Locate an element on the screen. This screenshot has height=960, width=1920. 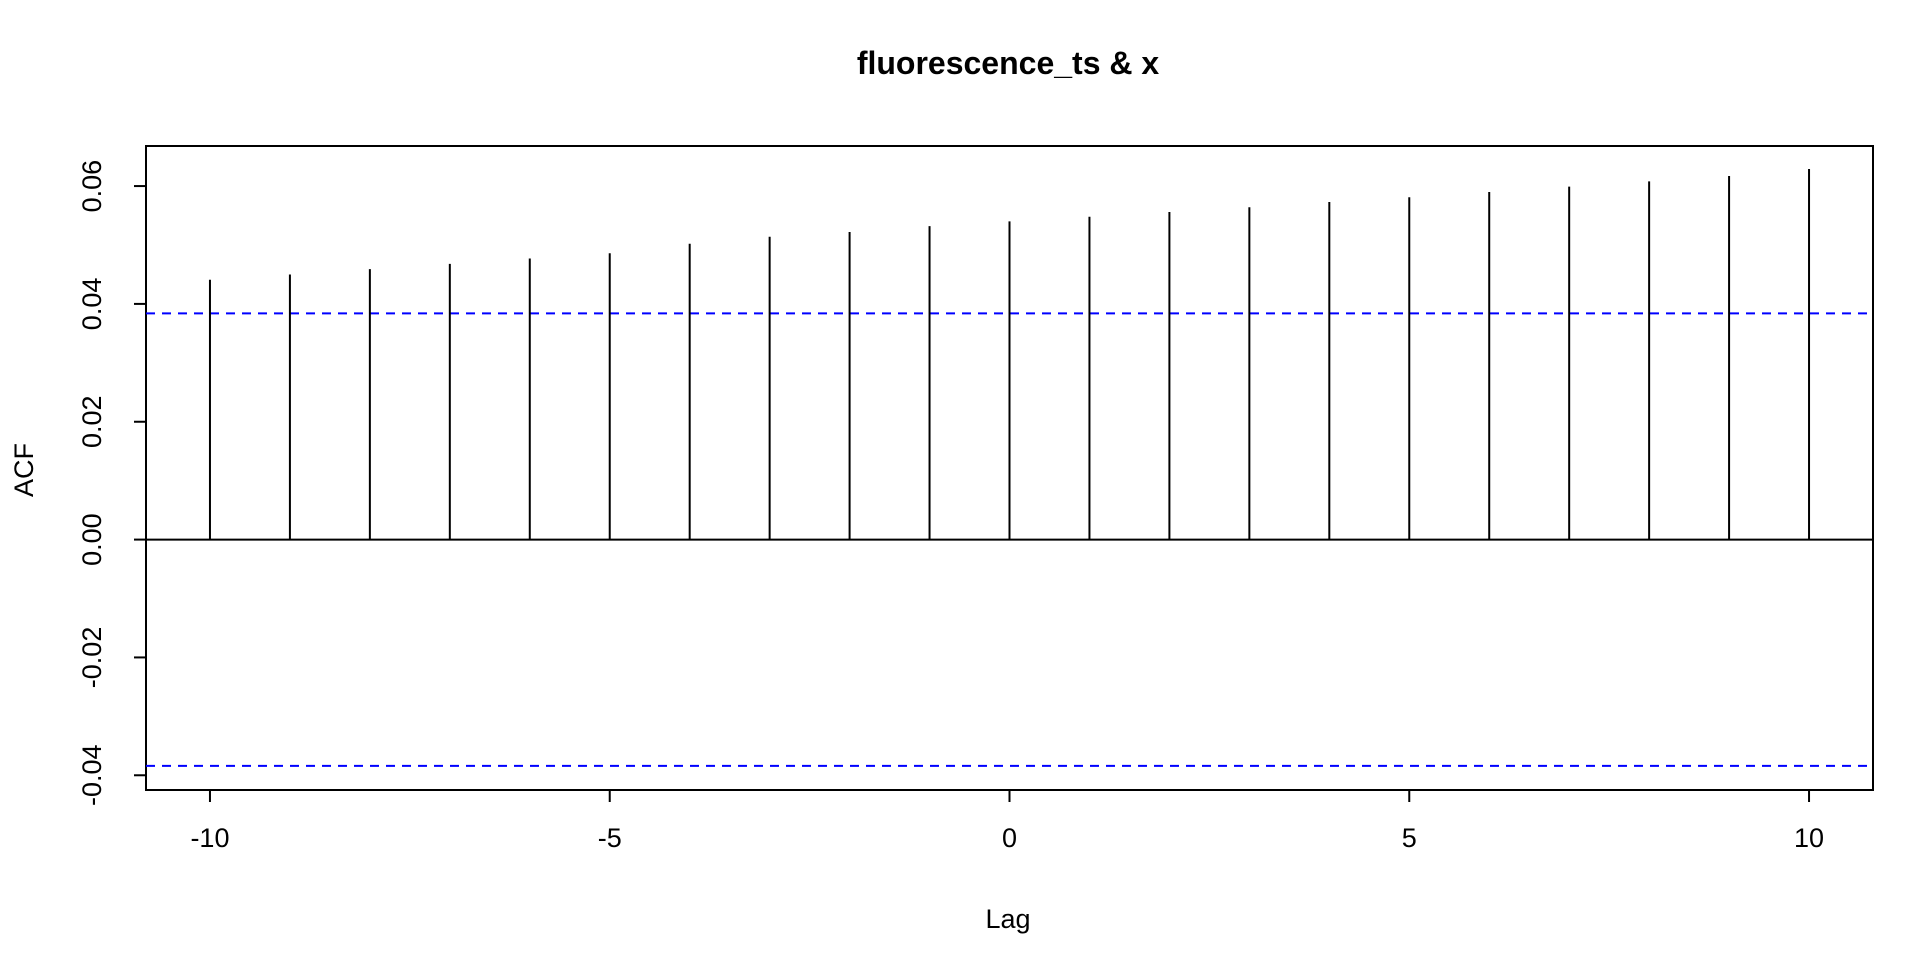
y-axis: -0.04 -0.02 0.00 0.02 0.04 0.06 is located at coordinates (111, 483).